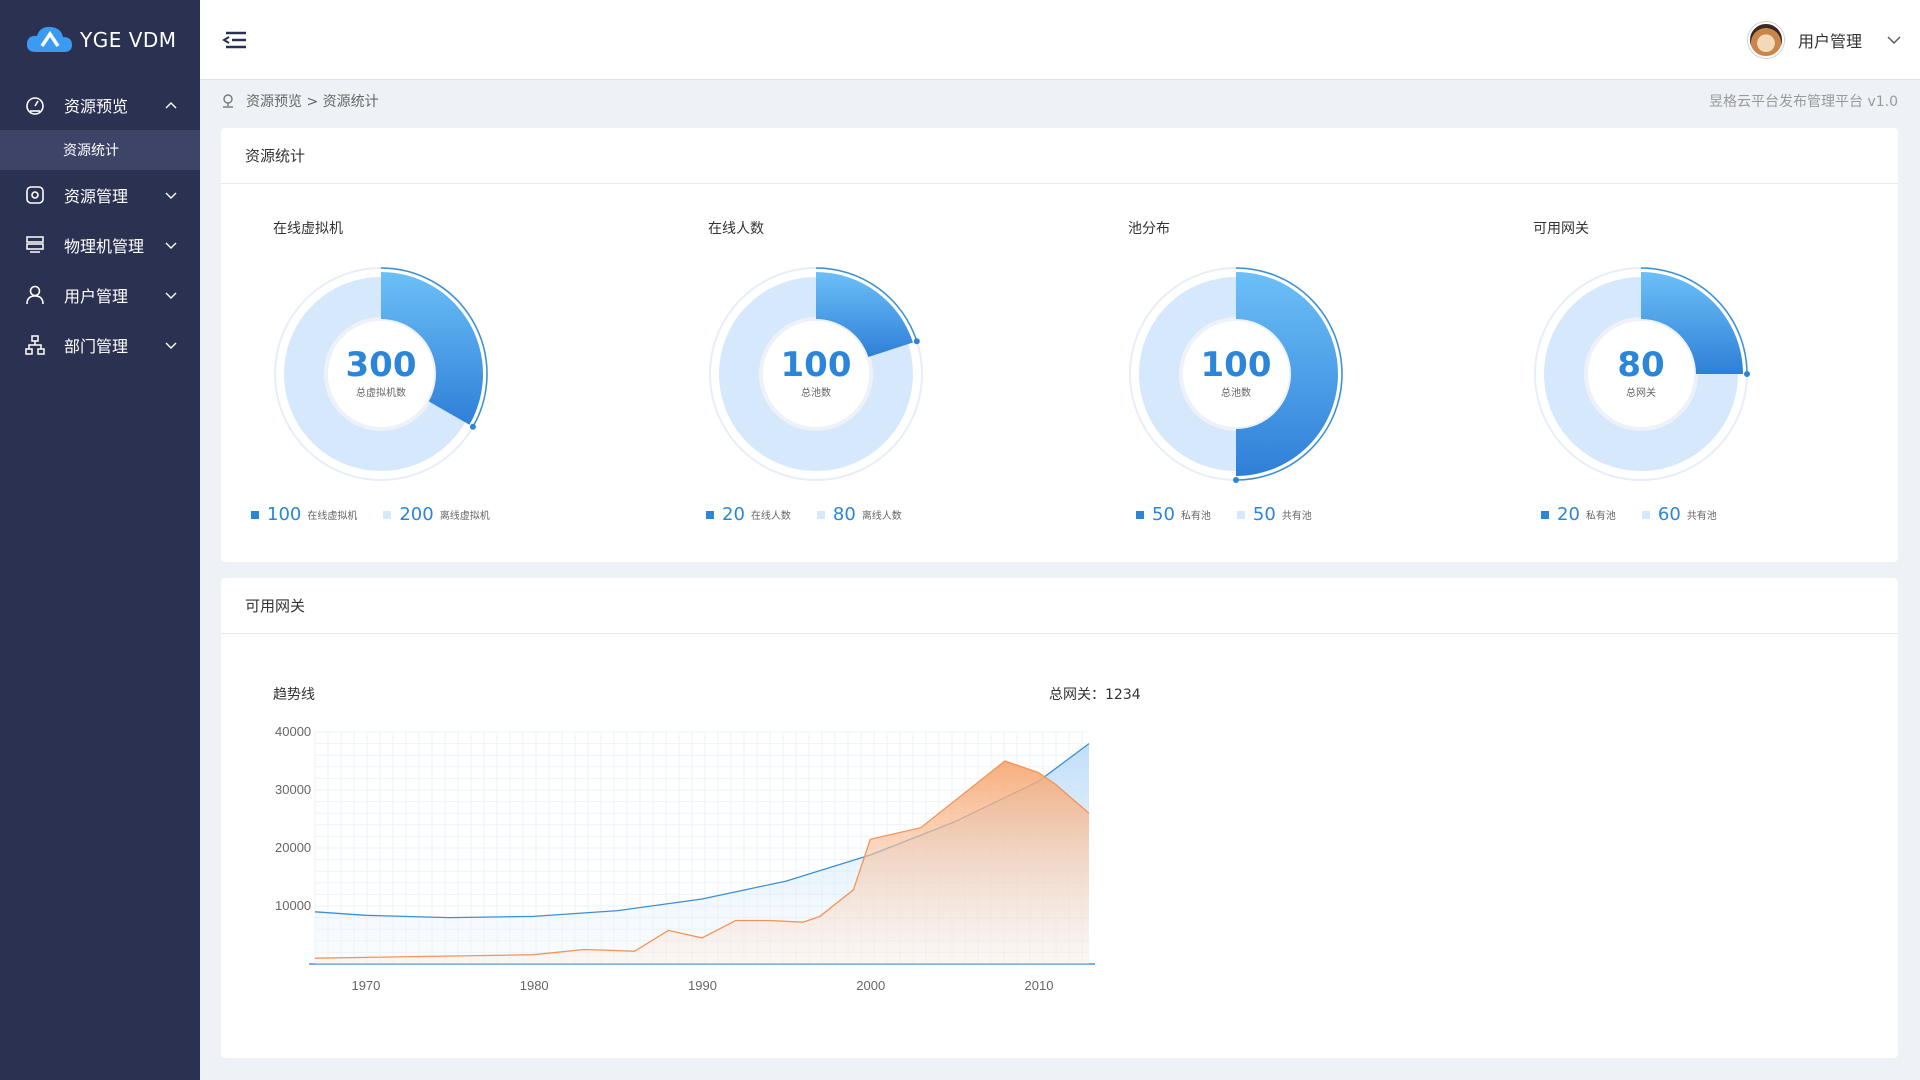 This screenshot has height=1080, width=1920. Describe the element at coordinates (1765, 40) in the screenshot. I see `avatar` at that location.